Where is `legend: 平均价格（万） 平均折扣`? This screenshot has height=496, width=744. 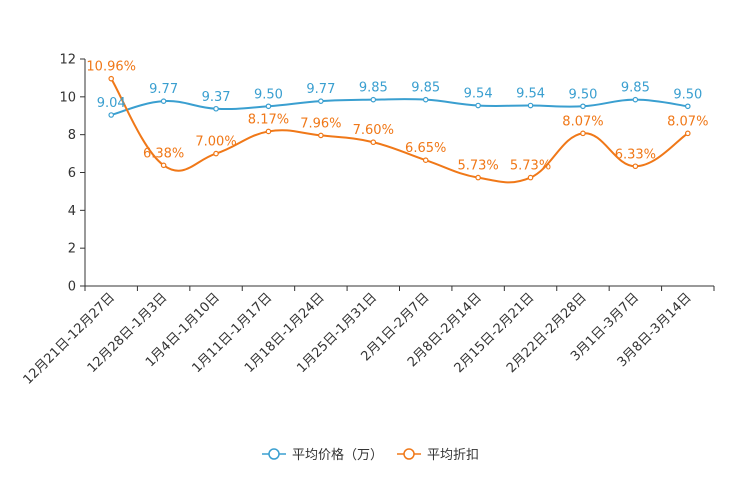
legend: 平均价格（万） 平均折扣 is located at coordinates (370, 455).